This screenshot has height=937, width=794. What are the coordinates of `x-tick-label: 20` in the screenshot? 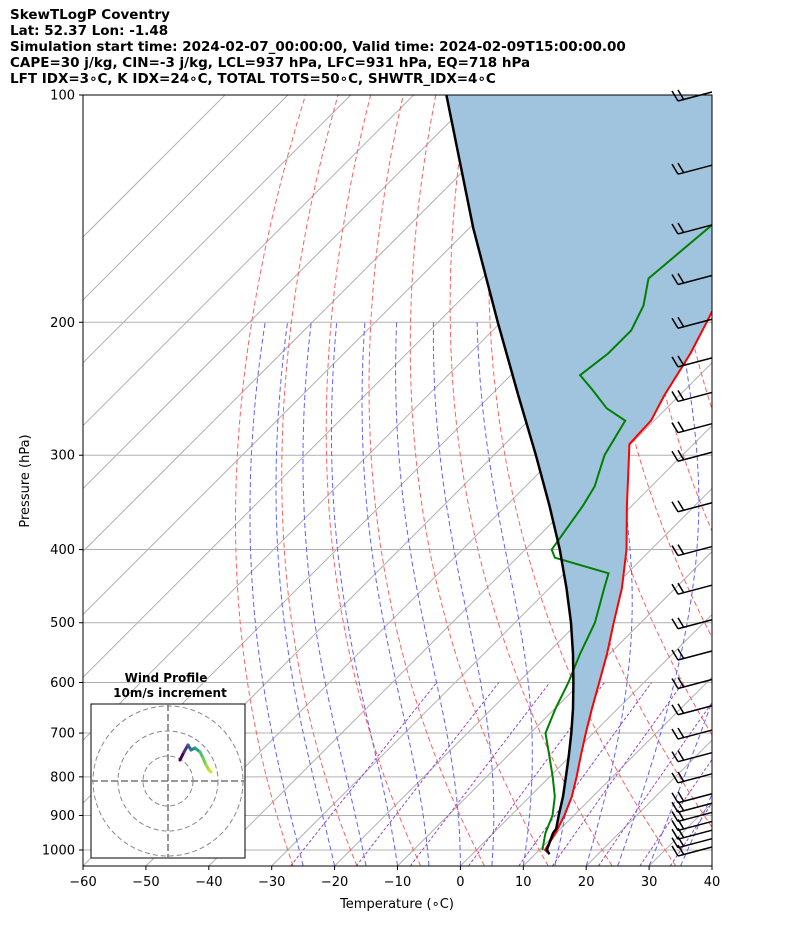 It's located at (586, 882).